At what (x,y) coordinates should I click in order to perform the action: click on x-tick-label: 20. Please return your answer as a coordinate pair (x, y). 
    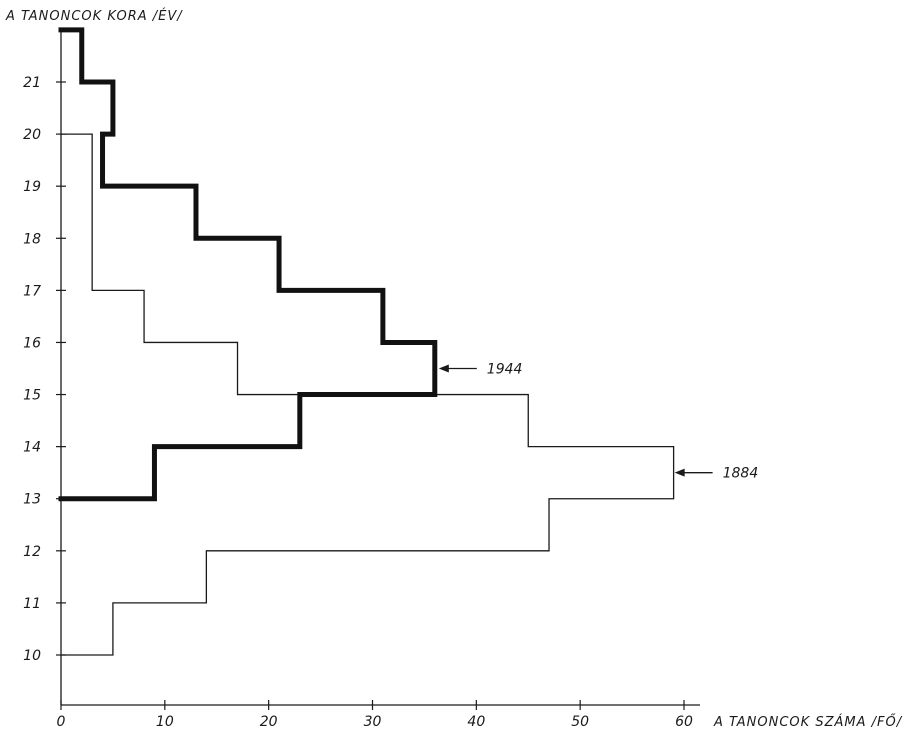
    Looking at the image, I should click on (269, 722).